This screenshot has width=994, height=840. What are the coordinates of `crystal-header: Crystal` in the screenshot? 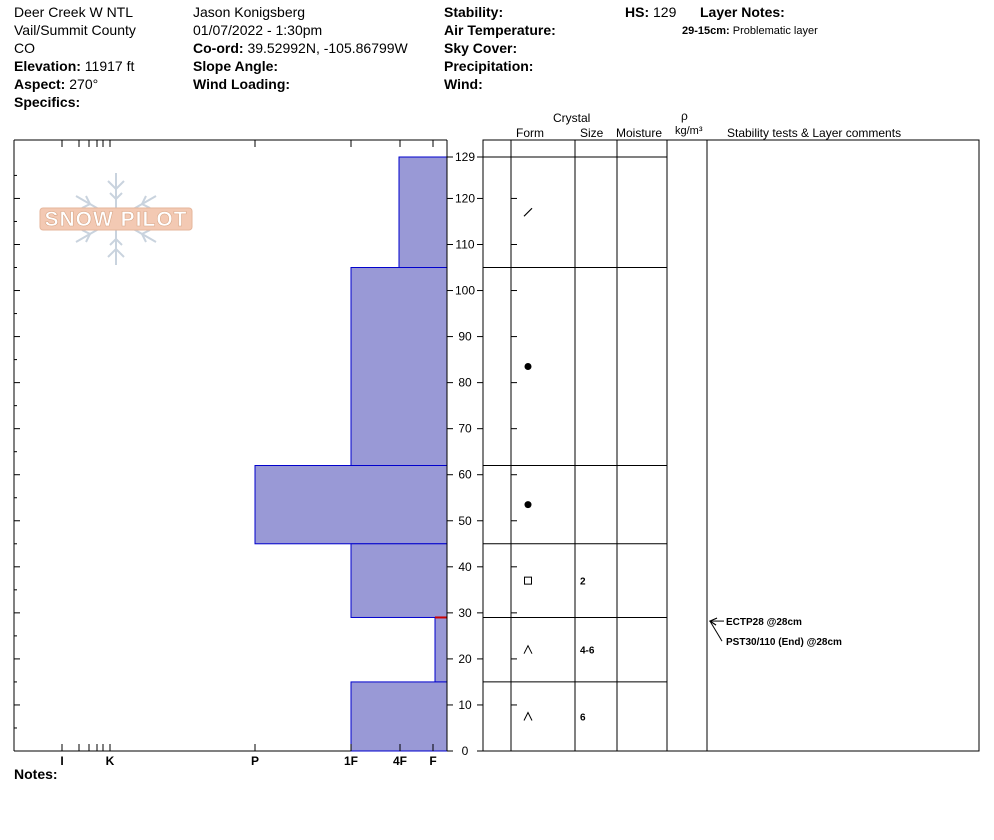 It's located at (572, 118).